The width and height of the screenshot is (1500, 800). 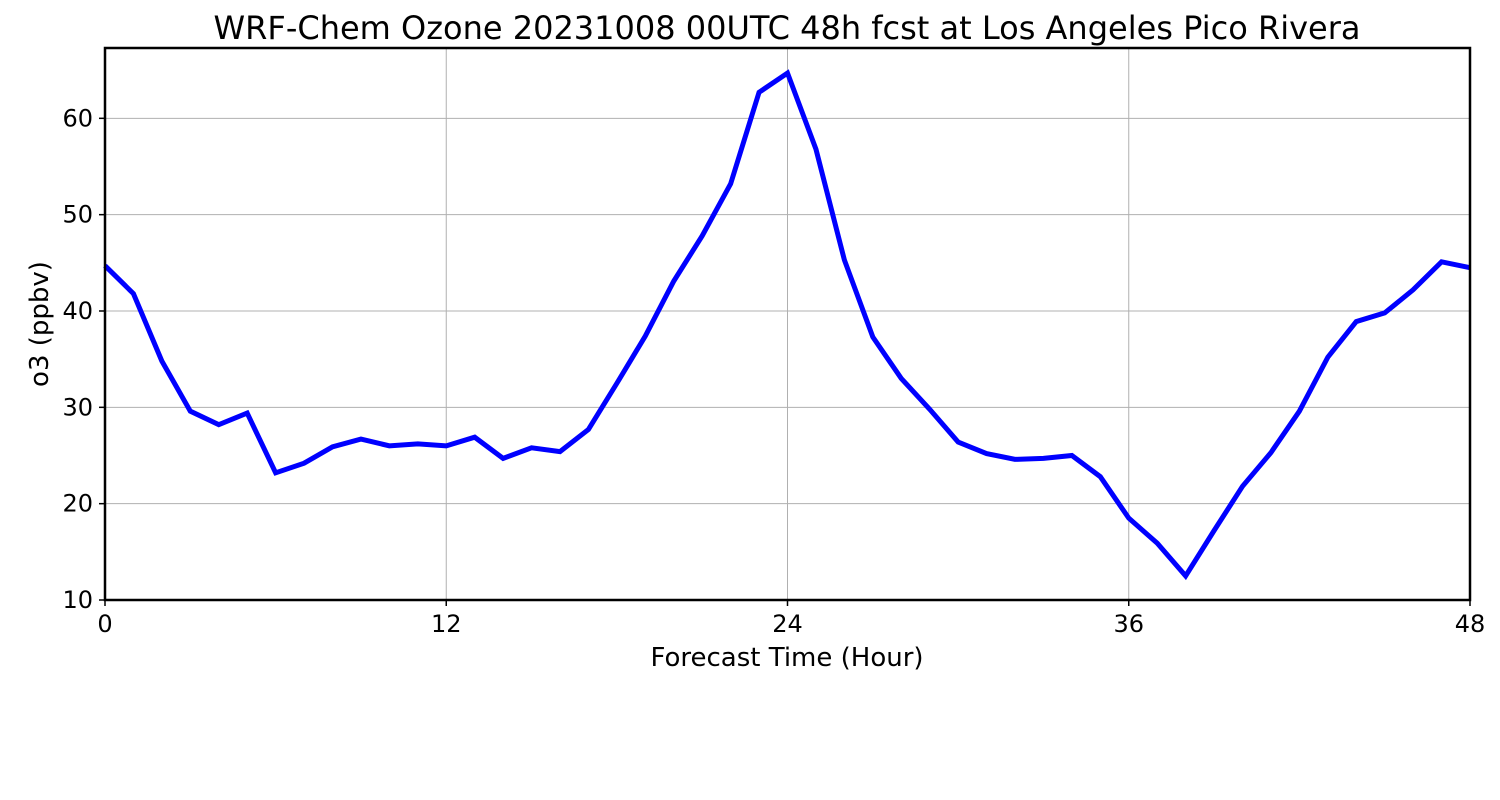 I want to click on y-tick-label: 30, so click(x=77, y=407).